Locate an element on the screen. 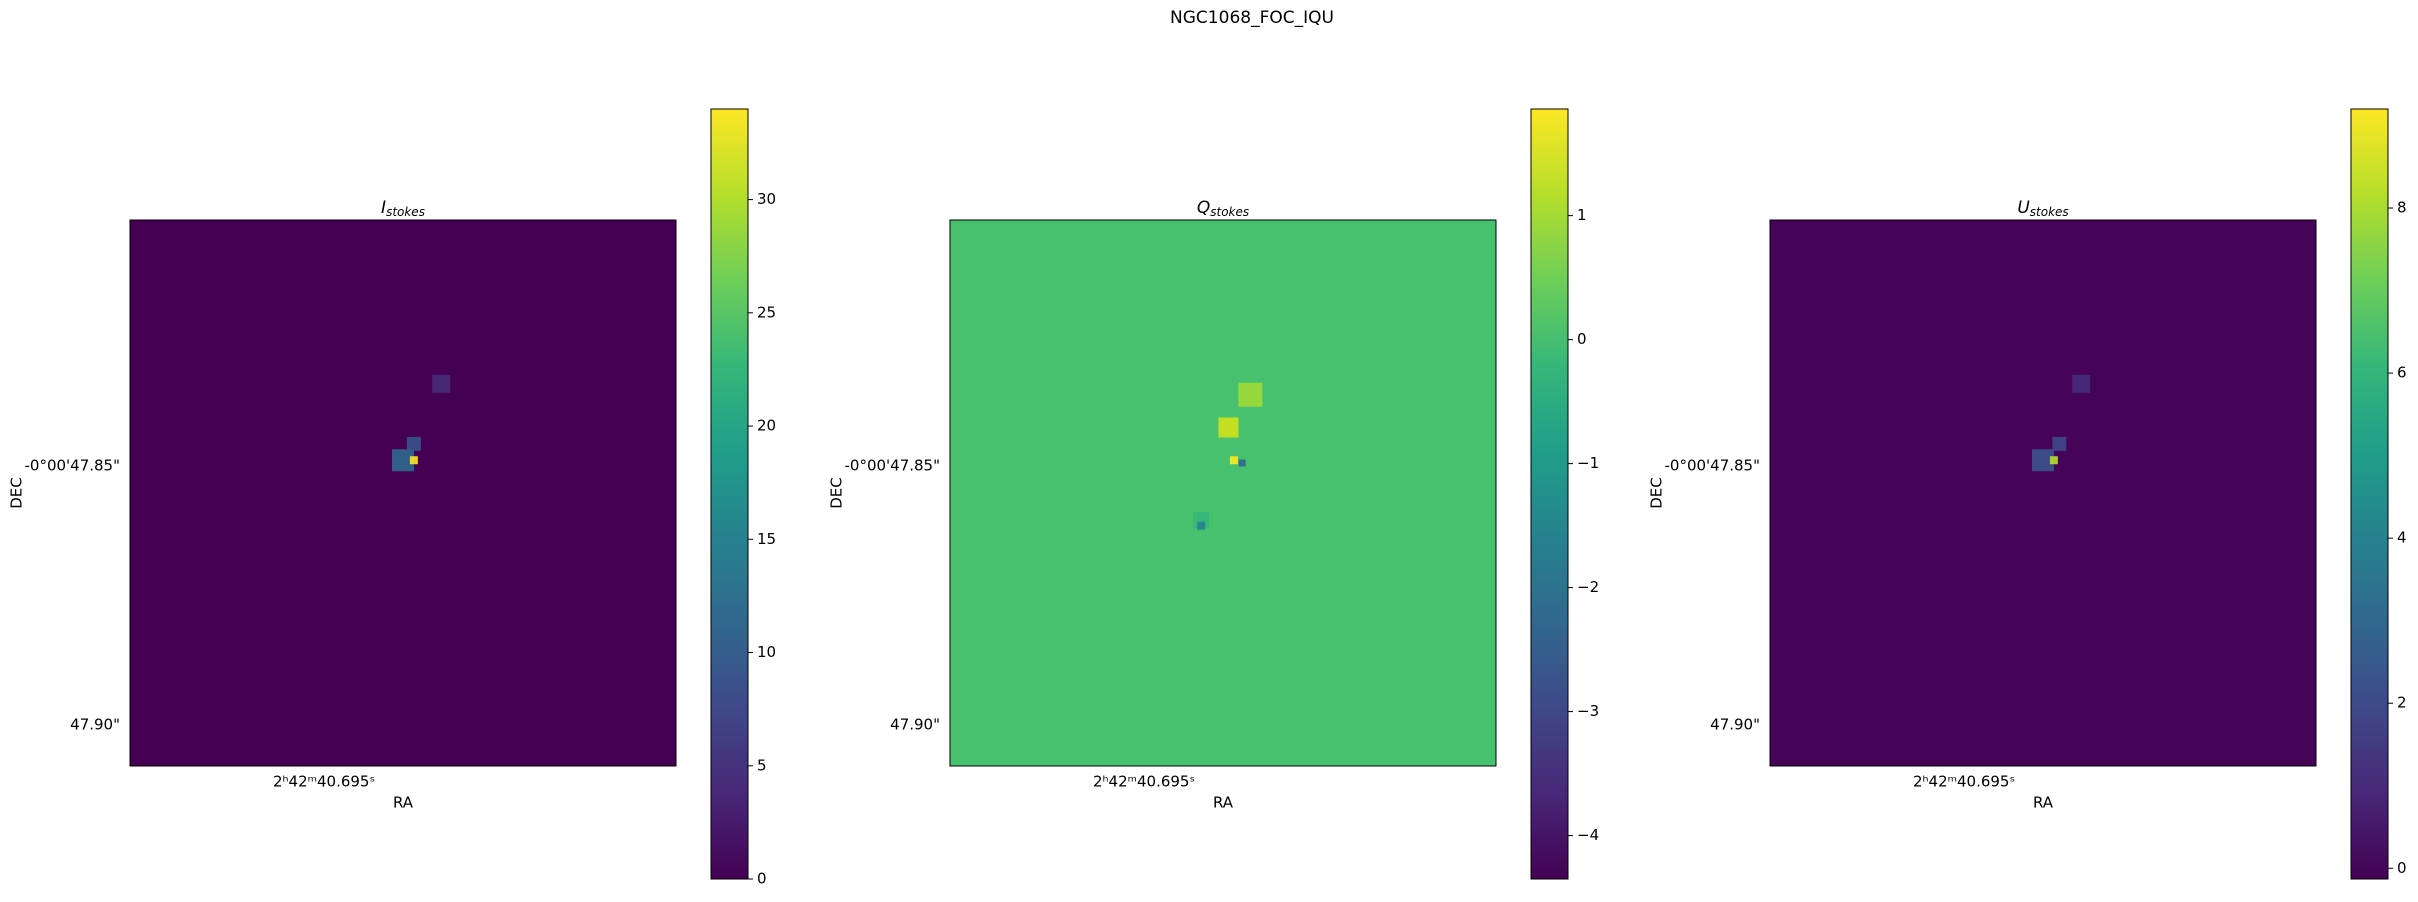 This screenshot has height=902, width=2418. colorbar-tick-label: 20 is located at coordinates (766, 426).